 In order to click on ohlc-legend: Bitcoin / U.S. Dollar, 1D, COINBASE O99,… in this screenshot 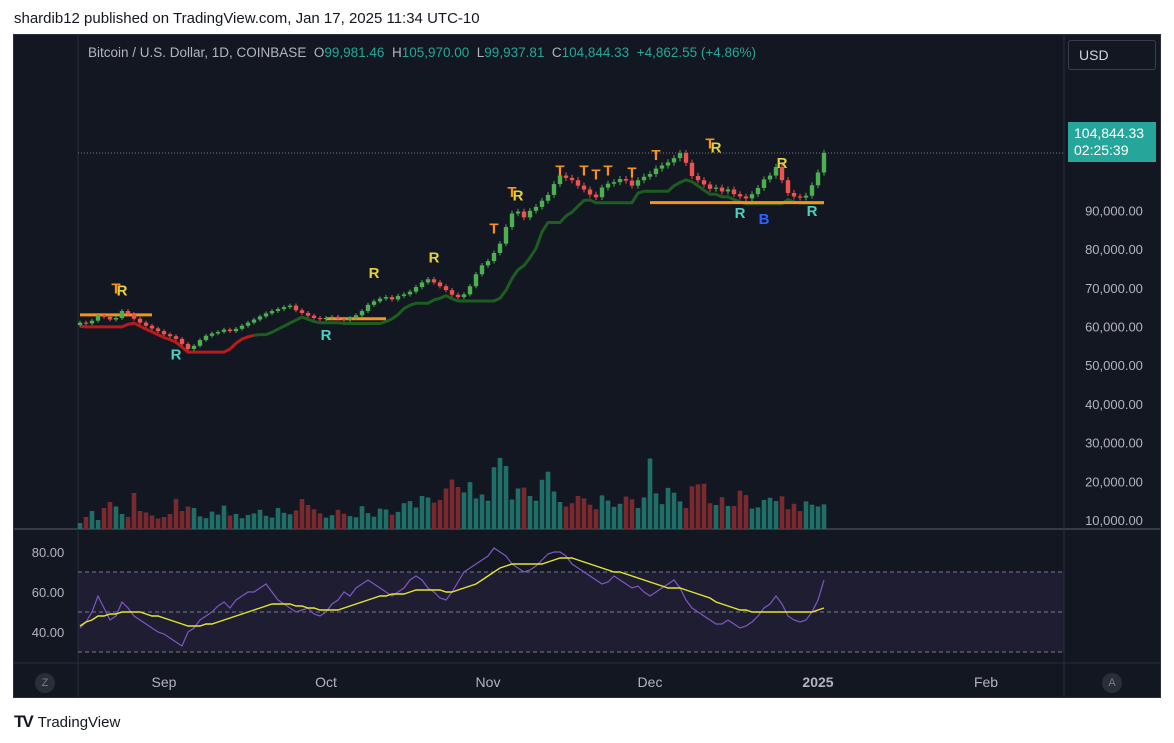, I will do `click(422, 52)`.